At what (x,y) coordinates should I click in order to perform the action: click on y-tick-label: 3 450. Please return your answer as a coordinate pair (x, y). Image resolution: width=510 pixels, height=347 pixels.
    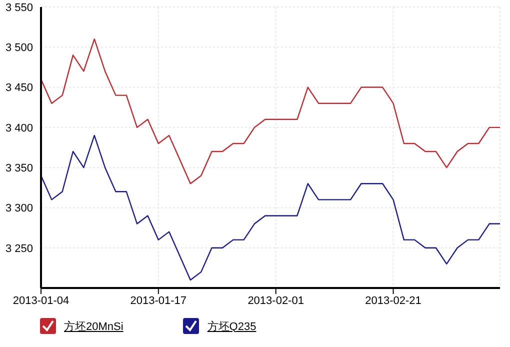
    Looking at the image, I should click on (19, 88).